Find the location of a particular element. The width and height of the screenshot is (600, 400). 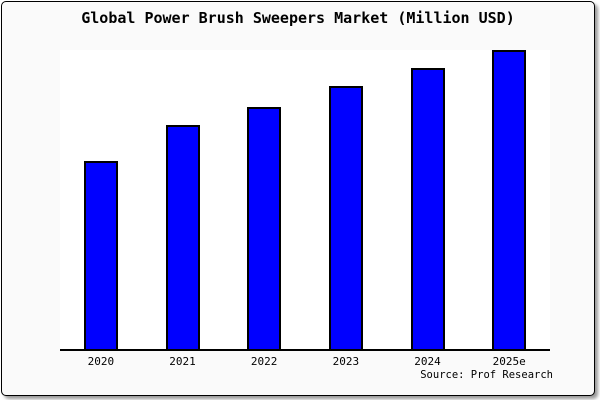

bar-2021 is located at coordinates (182, 236).